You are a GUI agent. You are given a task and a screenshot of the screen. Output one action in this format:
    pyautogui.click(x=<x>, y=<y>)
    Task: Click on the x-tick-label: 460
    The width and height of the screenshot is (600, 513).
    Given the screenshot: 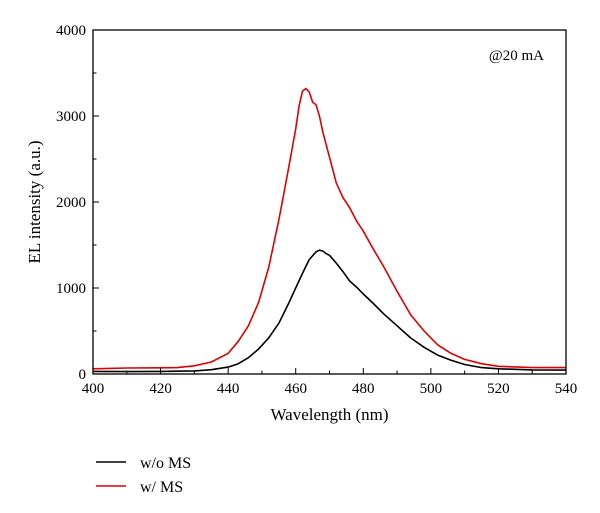 What is the action you would take?
    pyautogui.click(x=295, y=389)
    